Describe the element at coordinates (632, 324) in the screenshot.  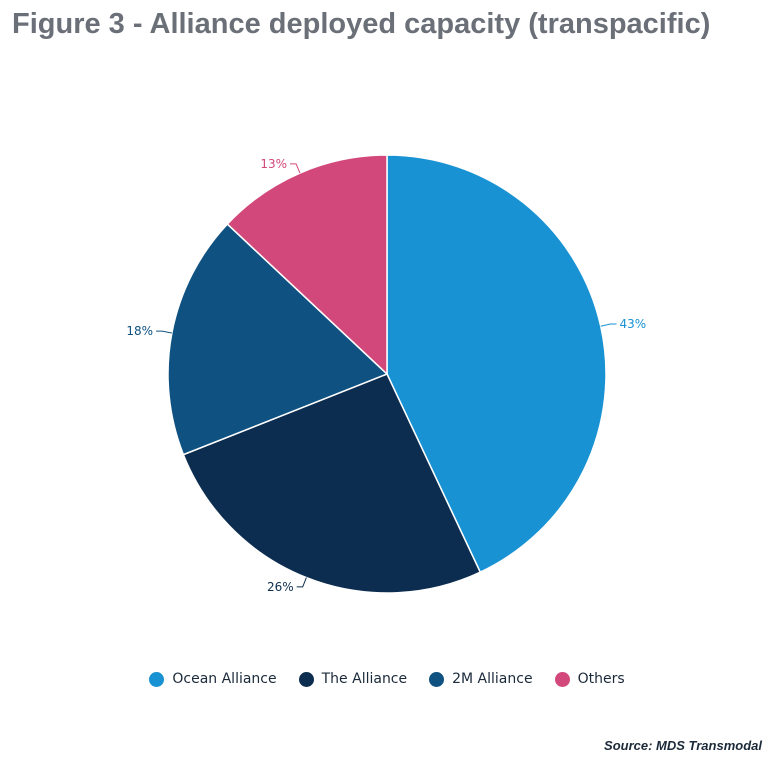
I see `data-label-ocean-alliance: 43%` at that location.